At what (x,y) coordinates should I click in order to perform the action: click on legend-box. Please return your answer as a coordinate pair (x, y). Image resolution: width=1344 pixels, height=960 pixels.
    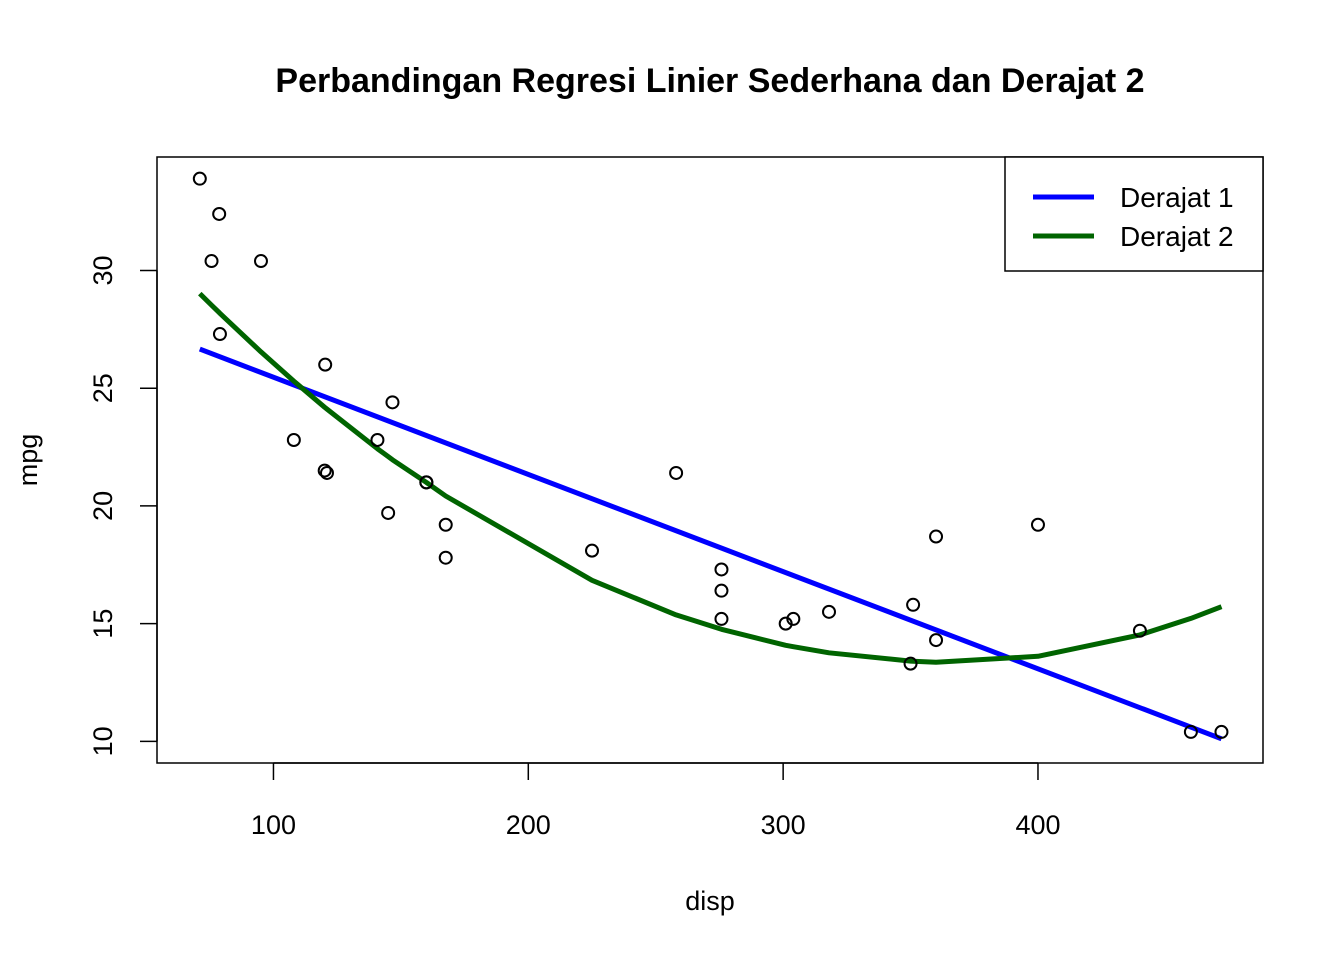
    Looking at the image, I should click on (1134, 214).